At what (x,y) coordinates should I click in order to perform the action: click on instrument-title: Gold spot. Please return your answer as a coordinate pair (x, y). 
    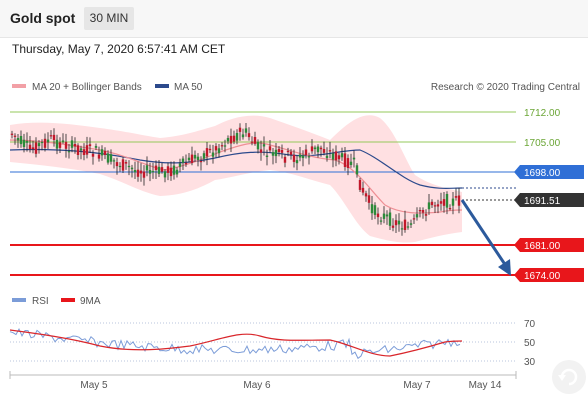
    Looking at the image, I should click on (43, 18).